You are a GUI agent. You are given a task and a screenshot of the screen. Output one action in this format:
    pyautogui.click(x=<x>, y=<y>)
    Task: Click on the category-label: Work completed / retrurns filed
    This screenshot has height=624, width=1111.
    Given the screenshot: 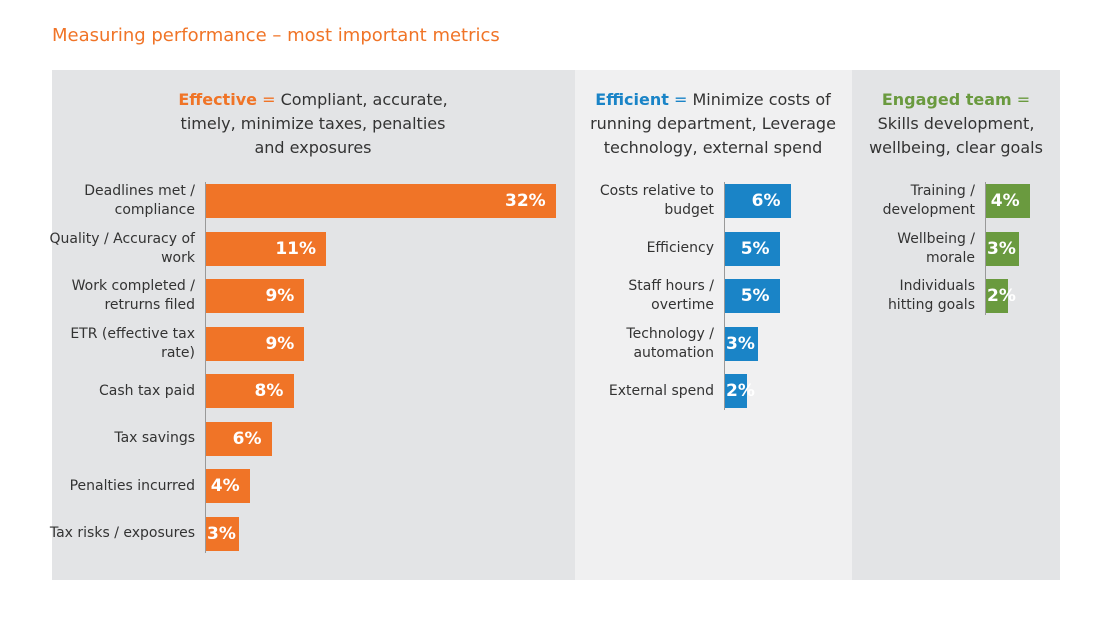 What is the action you would take?
    pyautogui.click(x=133, y=295)
    